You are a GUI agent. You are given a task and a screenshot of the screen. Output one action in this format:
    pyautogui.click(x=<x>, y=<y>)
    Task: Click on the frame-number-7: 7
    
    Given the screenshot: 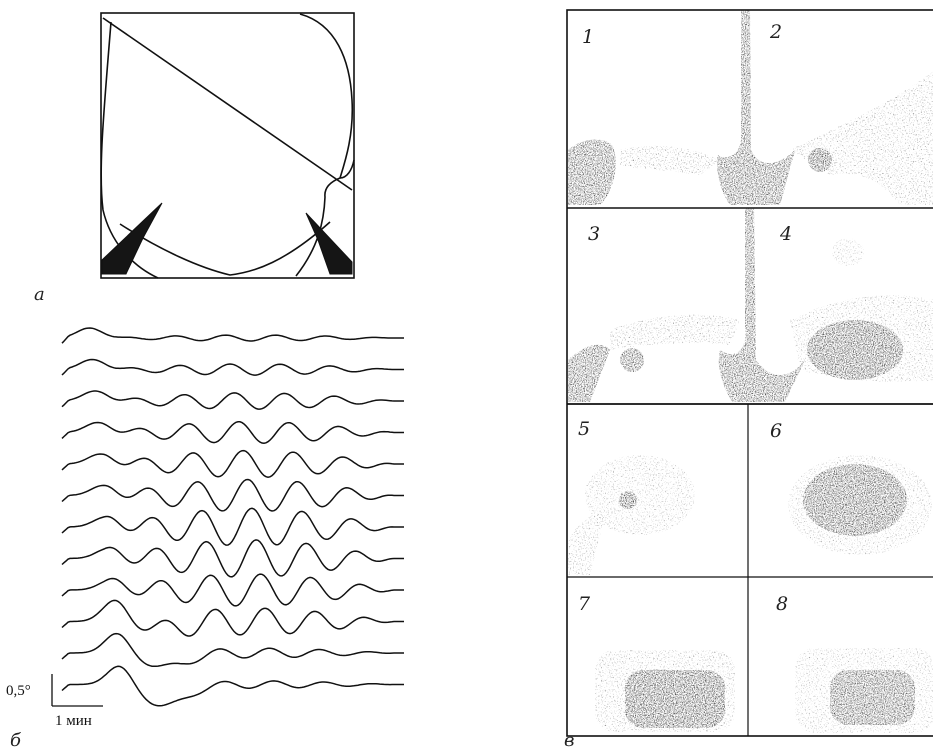 What is the action you would take?
    pyautogui.click(x=584, y=604)
    